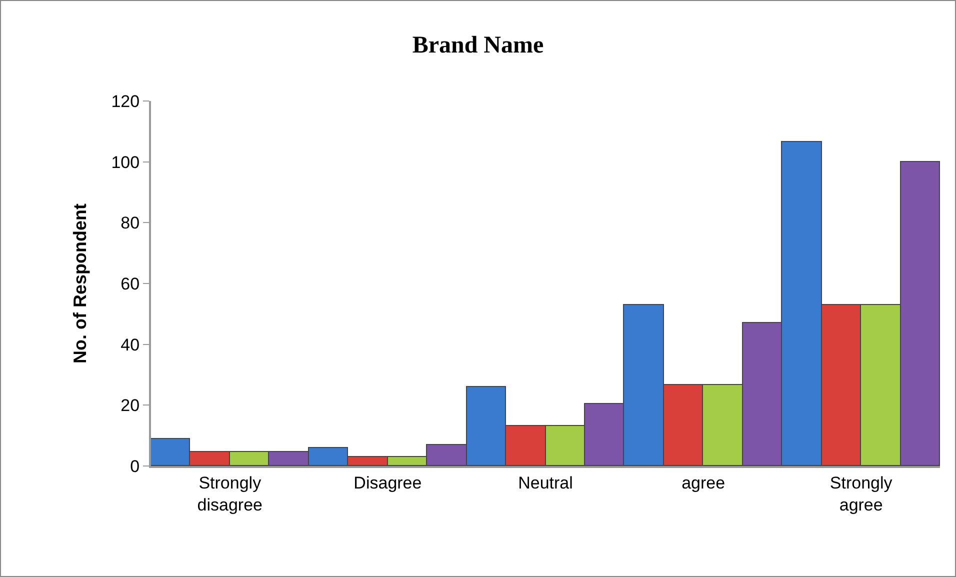 This screenshot has width=956, height=577. Describe the element at coordinates (545, 482) in the screenshot. I see `x-tick-label: Neutral` at that location.